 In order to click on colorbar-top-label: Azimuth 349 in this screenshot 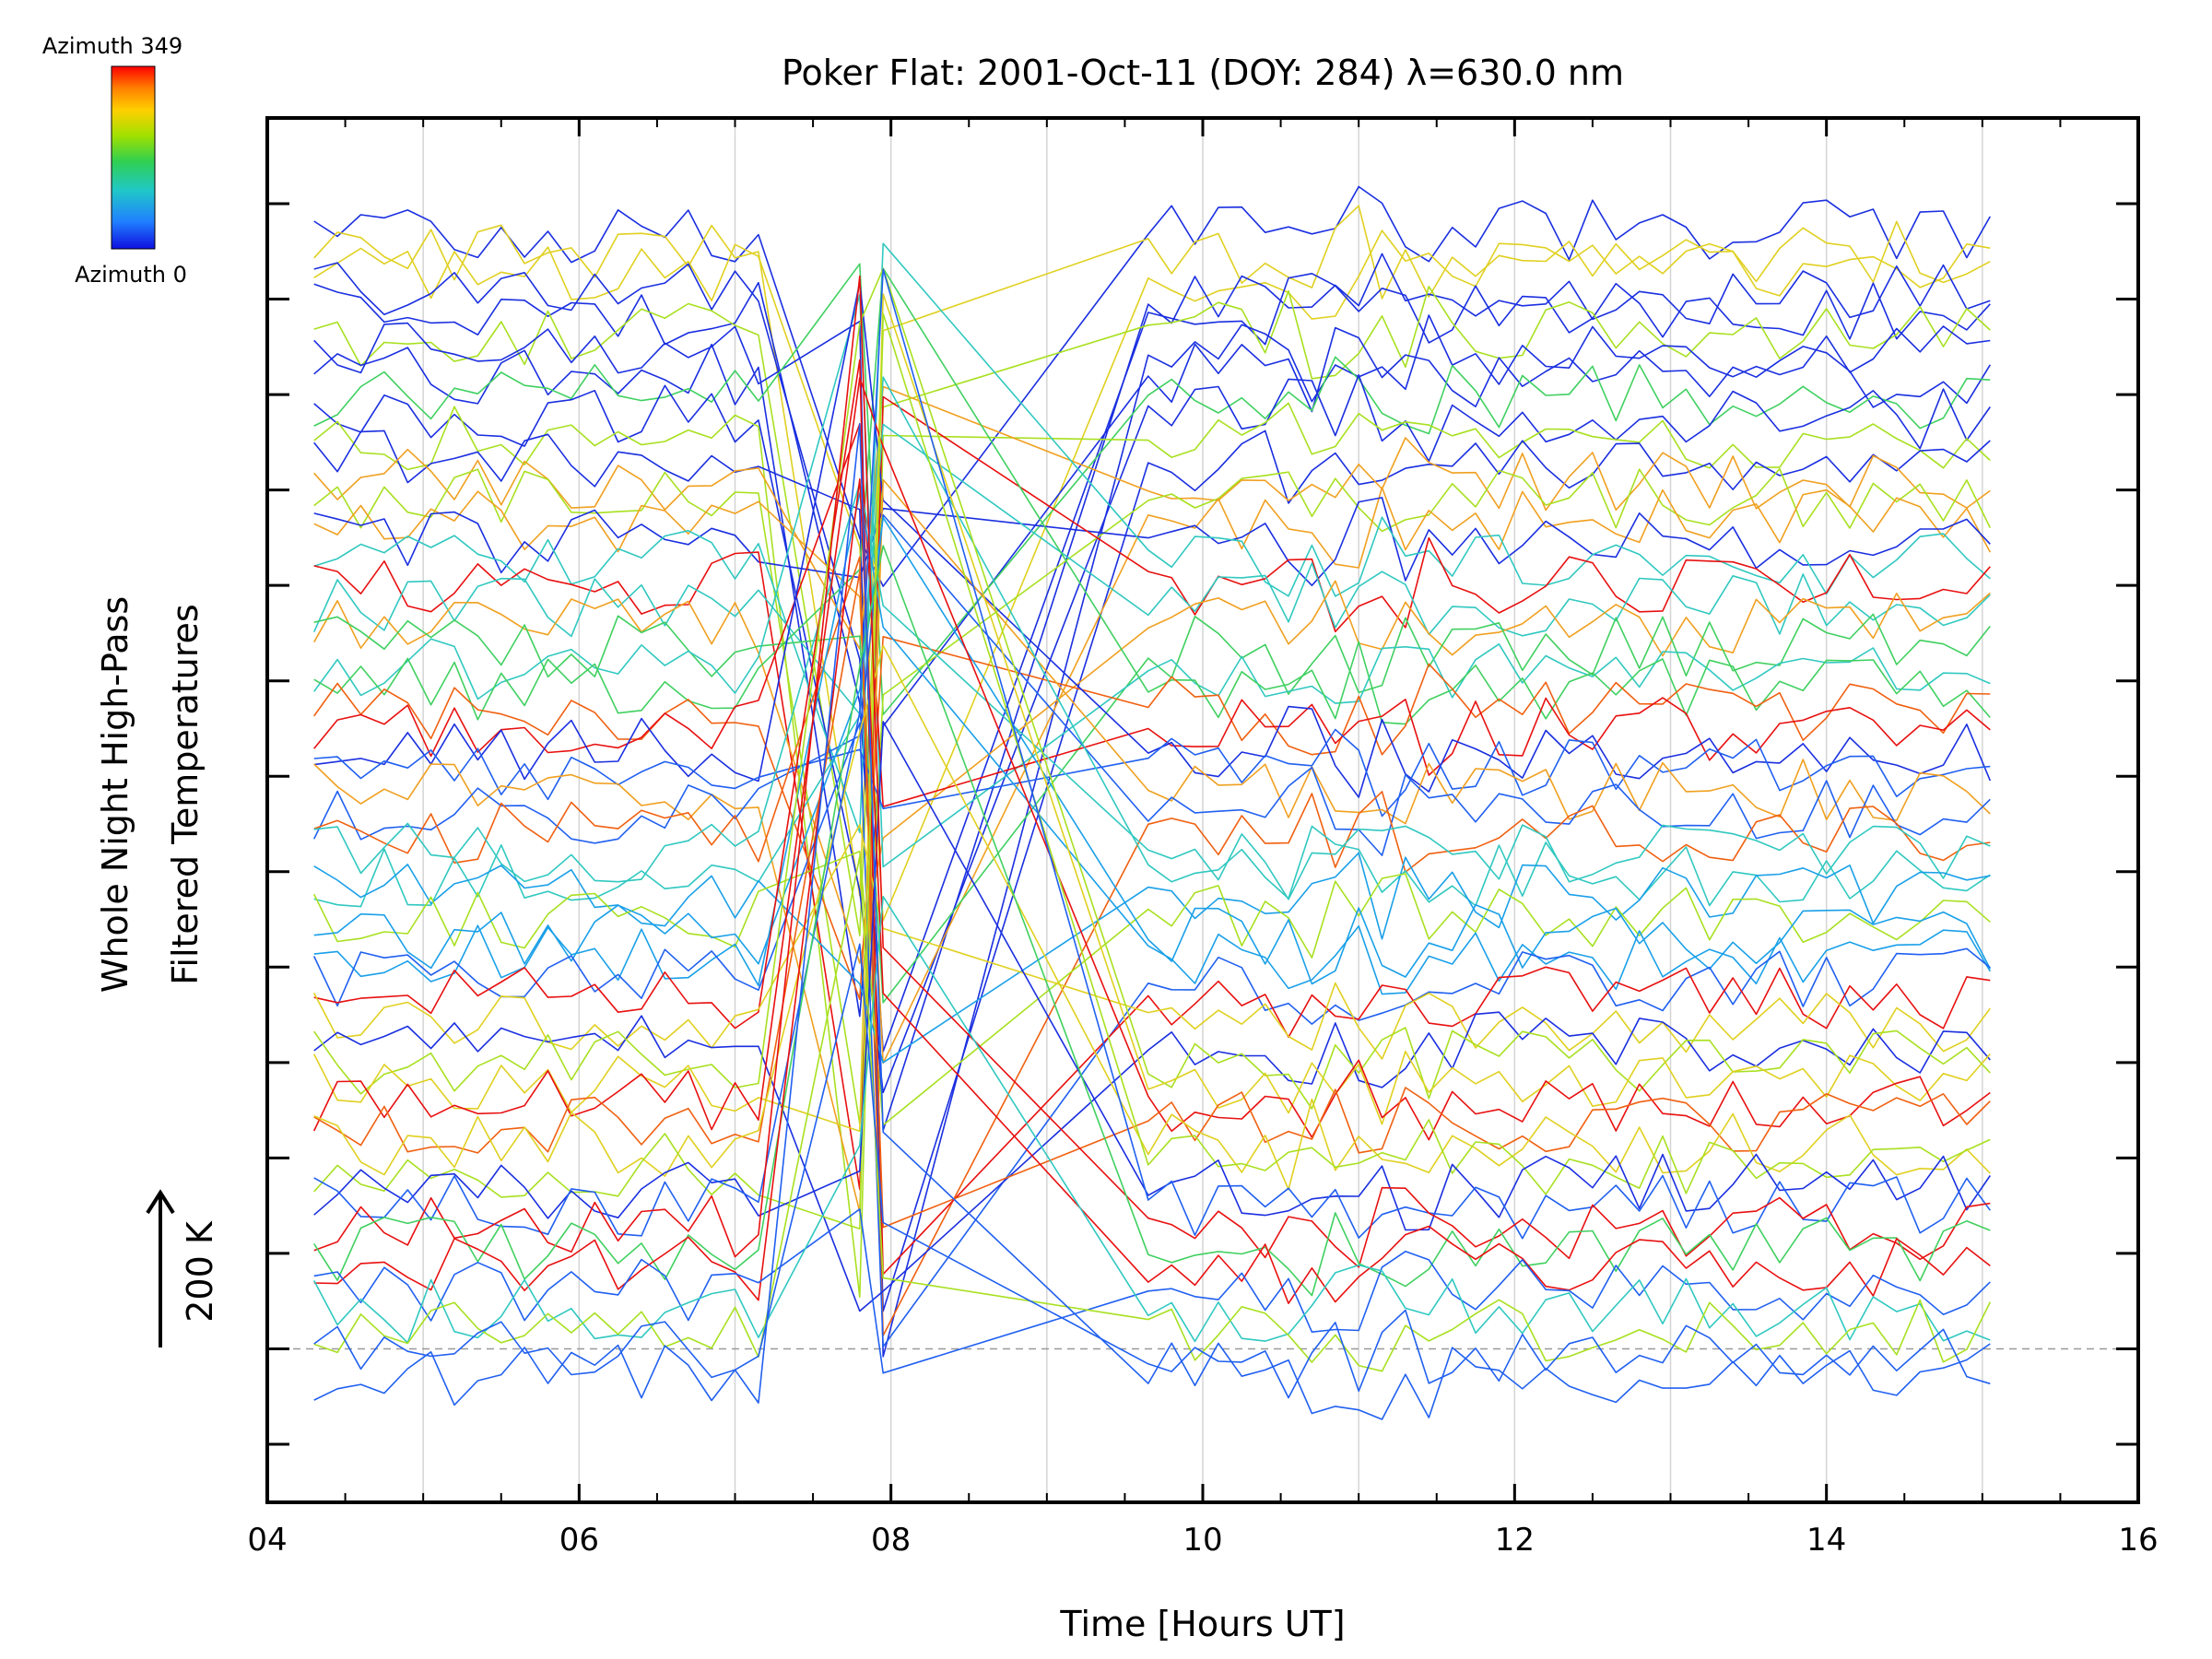, I will do `click(112, 46)`.